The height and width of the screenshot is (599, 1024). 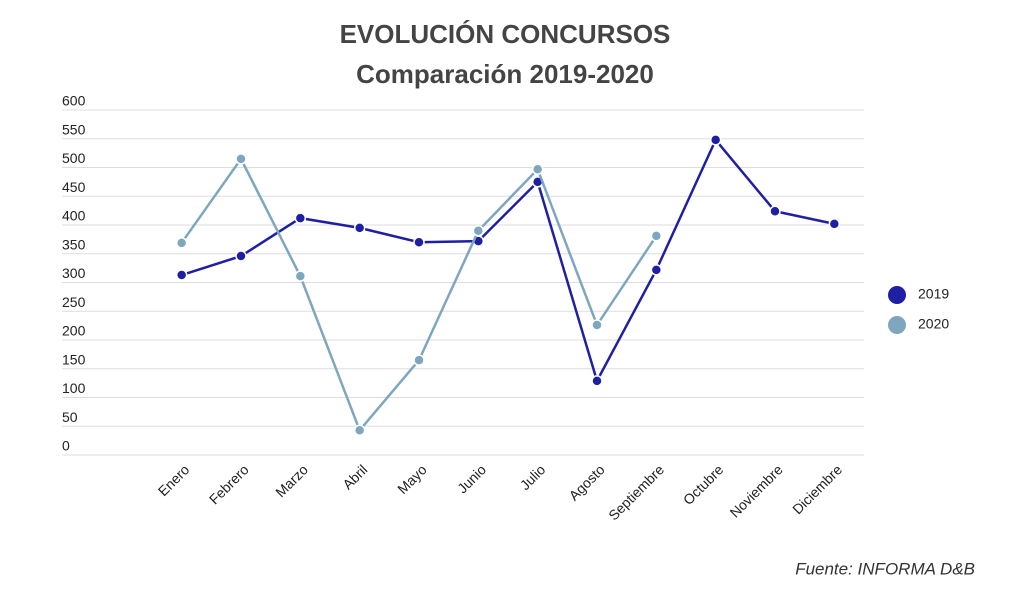 What do you see at coordinates (74, 216) in the screenshot?
I see `y-tick-label: 400` at bounding box center [74, 216].